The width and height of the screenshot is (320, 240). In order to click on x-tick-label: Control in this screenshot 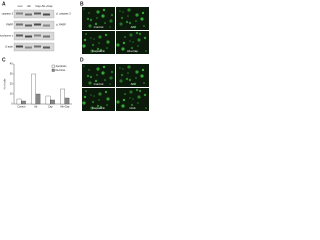, I will do `click(21, 107)`.